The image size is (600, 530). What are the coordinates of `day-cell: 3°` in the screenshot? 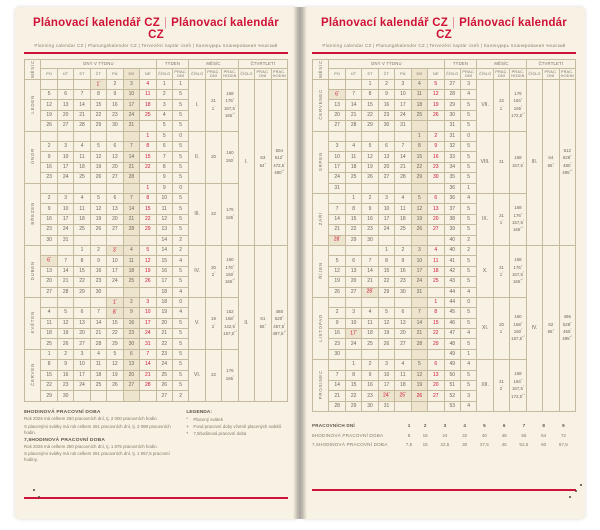 It's located at (115, 250).